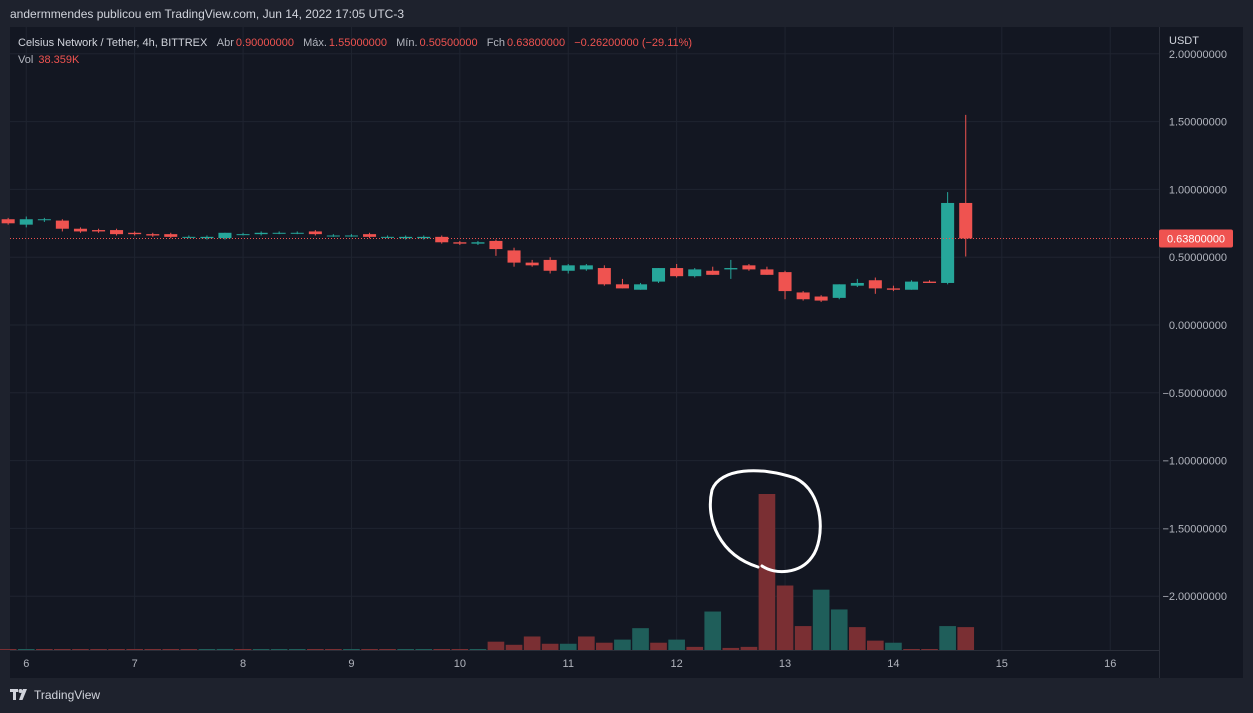 This screenshot has width=1253, height=713. Describe the element at coordinates (1184, 41) in the screenshot. I see `currency-label: USDT` at that location.